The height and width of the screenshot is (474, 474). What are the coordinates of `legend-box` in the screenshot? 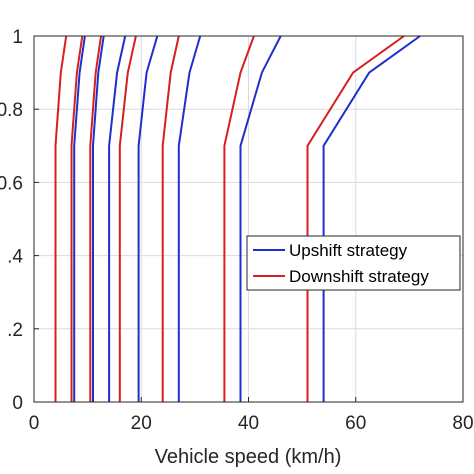 It's located at (353, 263).